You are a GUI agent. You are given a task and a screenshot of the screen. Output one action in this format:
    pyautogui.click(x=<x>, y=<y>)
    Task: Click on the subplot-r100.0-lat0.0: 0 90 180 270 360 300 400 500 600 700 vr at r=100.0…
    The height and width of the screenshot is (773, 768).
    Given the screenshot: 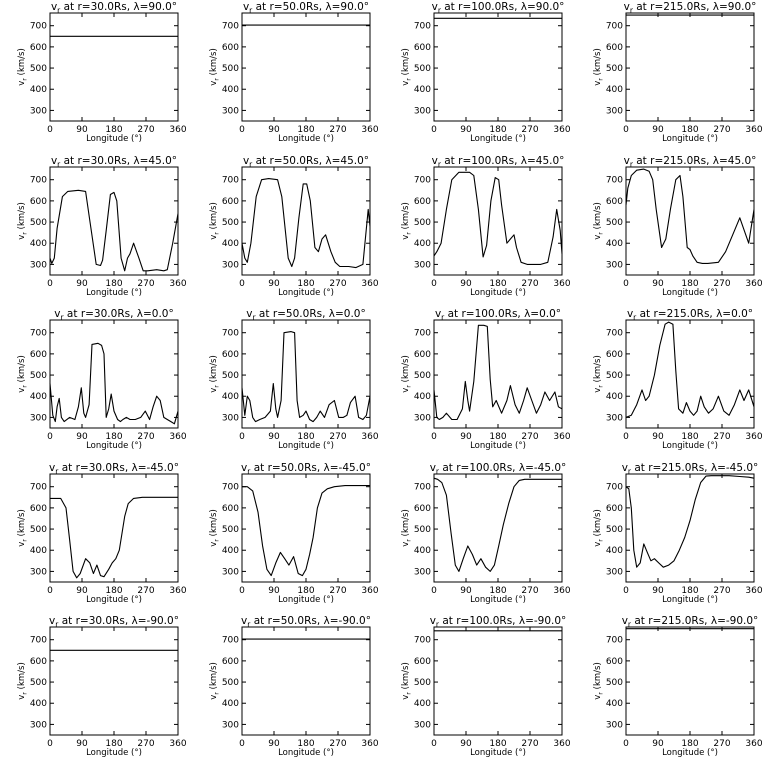 What is the action you would take?
    pyautogui.click(x=486, y=379)
    